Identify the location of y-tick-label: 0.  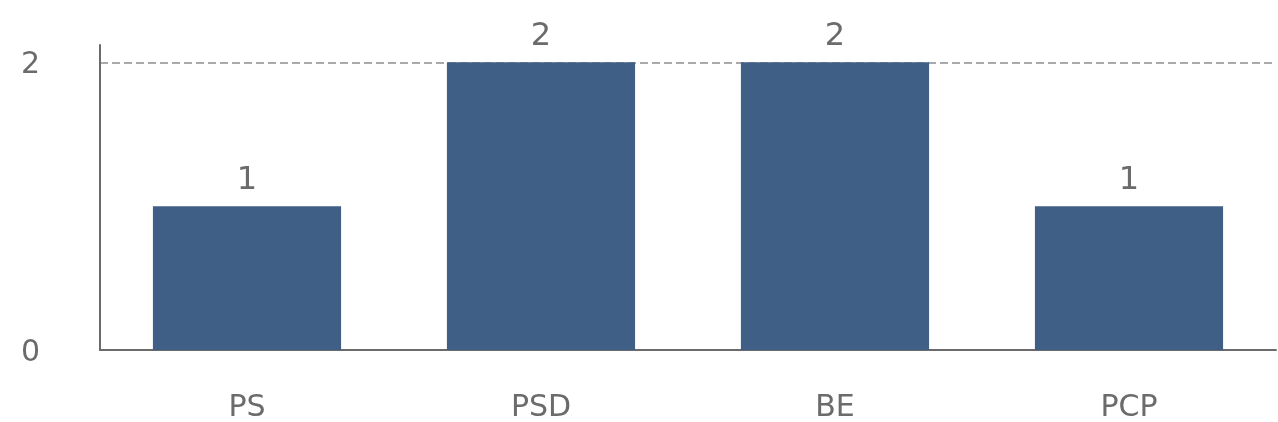
(30, 350).